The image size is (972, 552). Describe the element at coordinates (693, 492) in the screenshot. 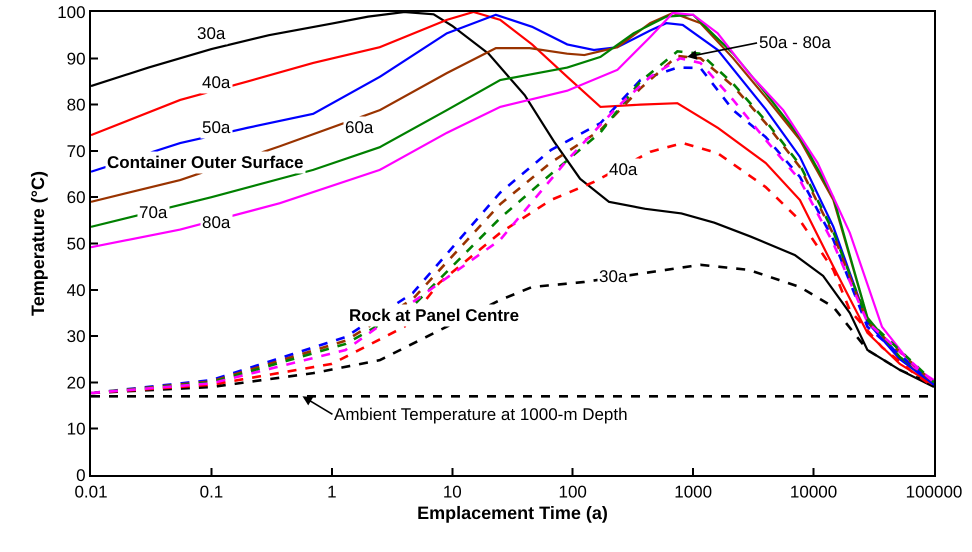

I see `x-tick-label: 1000` at that location.